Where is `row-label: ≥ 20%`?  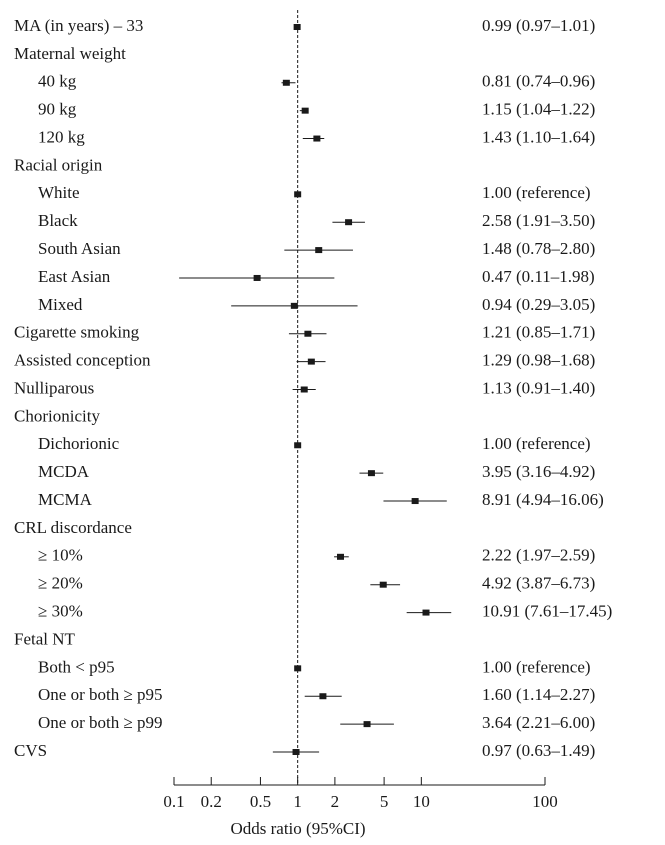
row-label: ≥ 20% is located at coordinates (60, 583).